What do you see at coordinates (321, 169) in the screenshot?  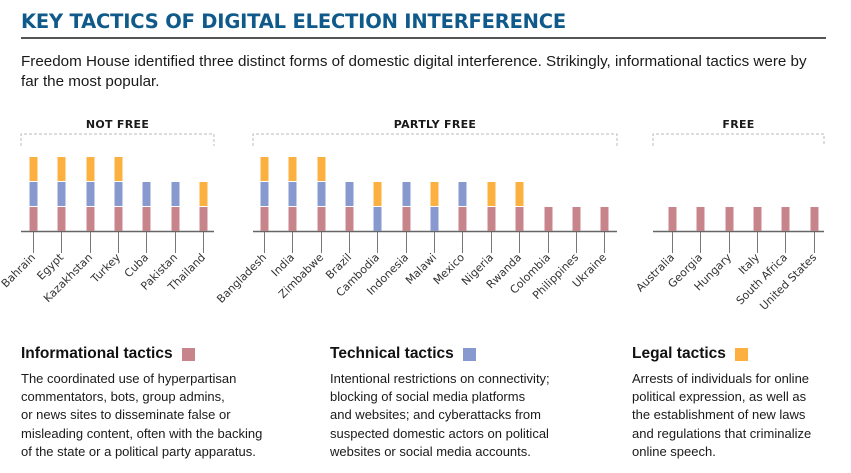 I see `bar-segment-zimbabwe-legal` at bounding box center [321, 169].